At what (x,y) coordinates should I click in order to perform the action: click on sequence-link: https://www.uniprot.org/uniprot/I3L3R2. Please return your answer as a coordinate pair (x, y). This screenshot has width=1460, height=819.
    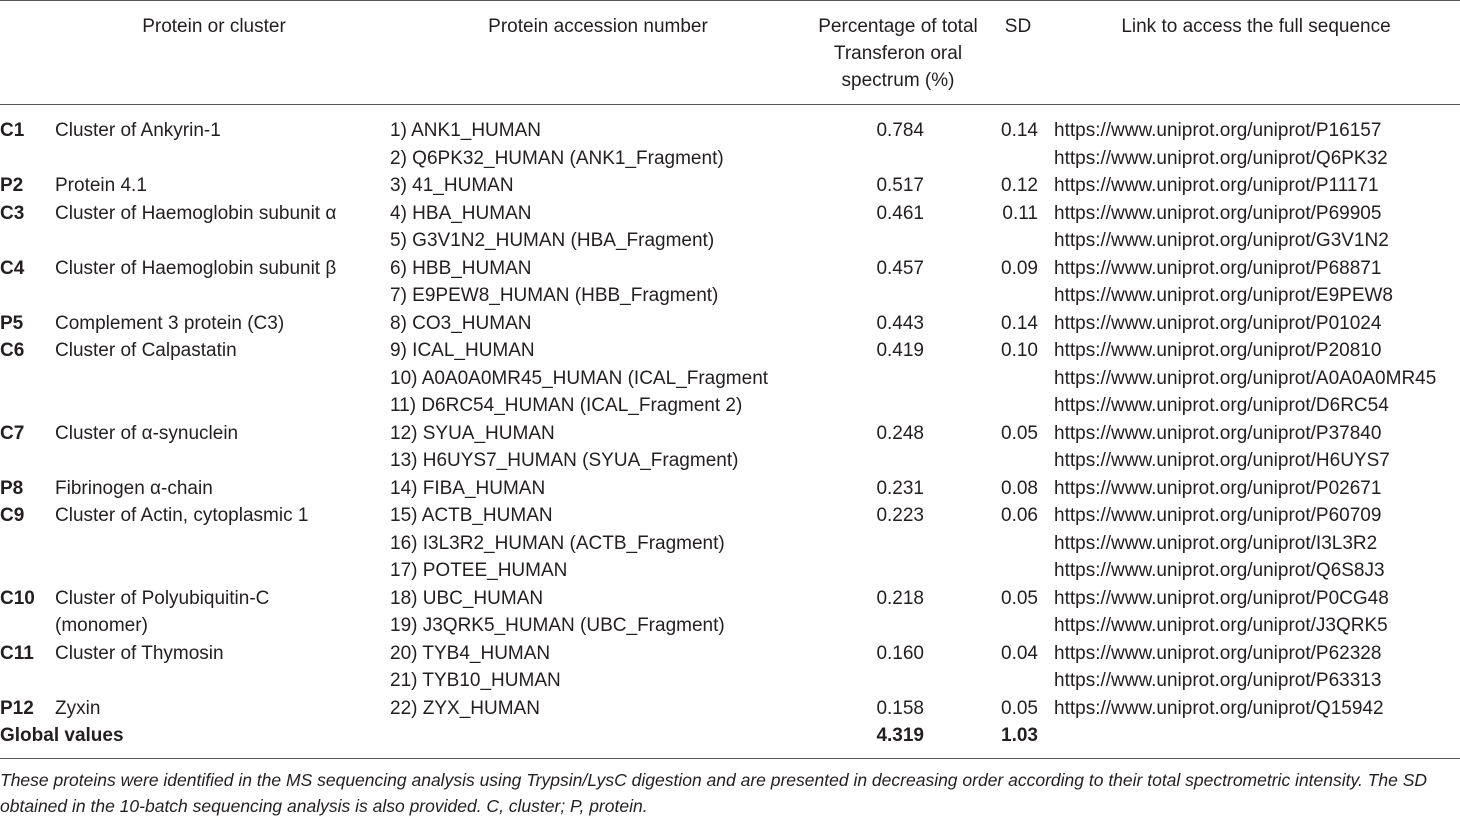
    Looking at the image, I should click on (1216, 543).